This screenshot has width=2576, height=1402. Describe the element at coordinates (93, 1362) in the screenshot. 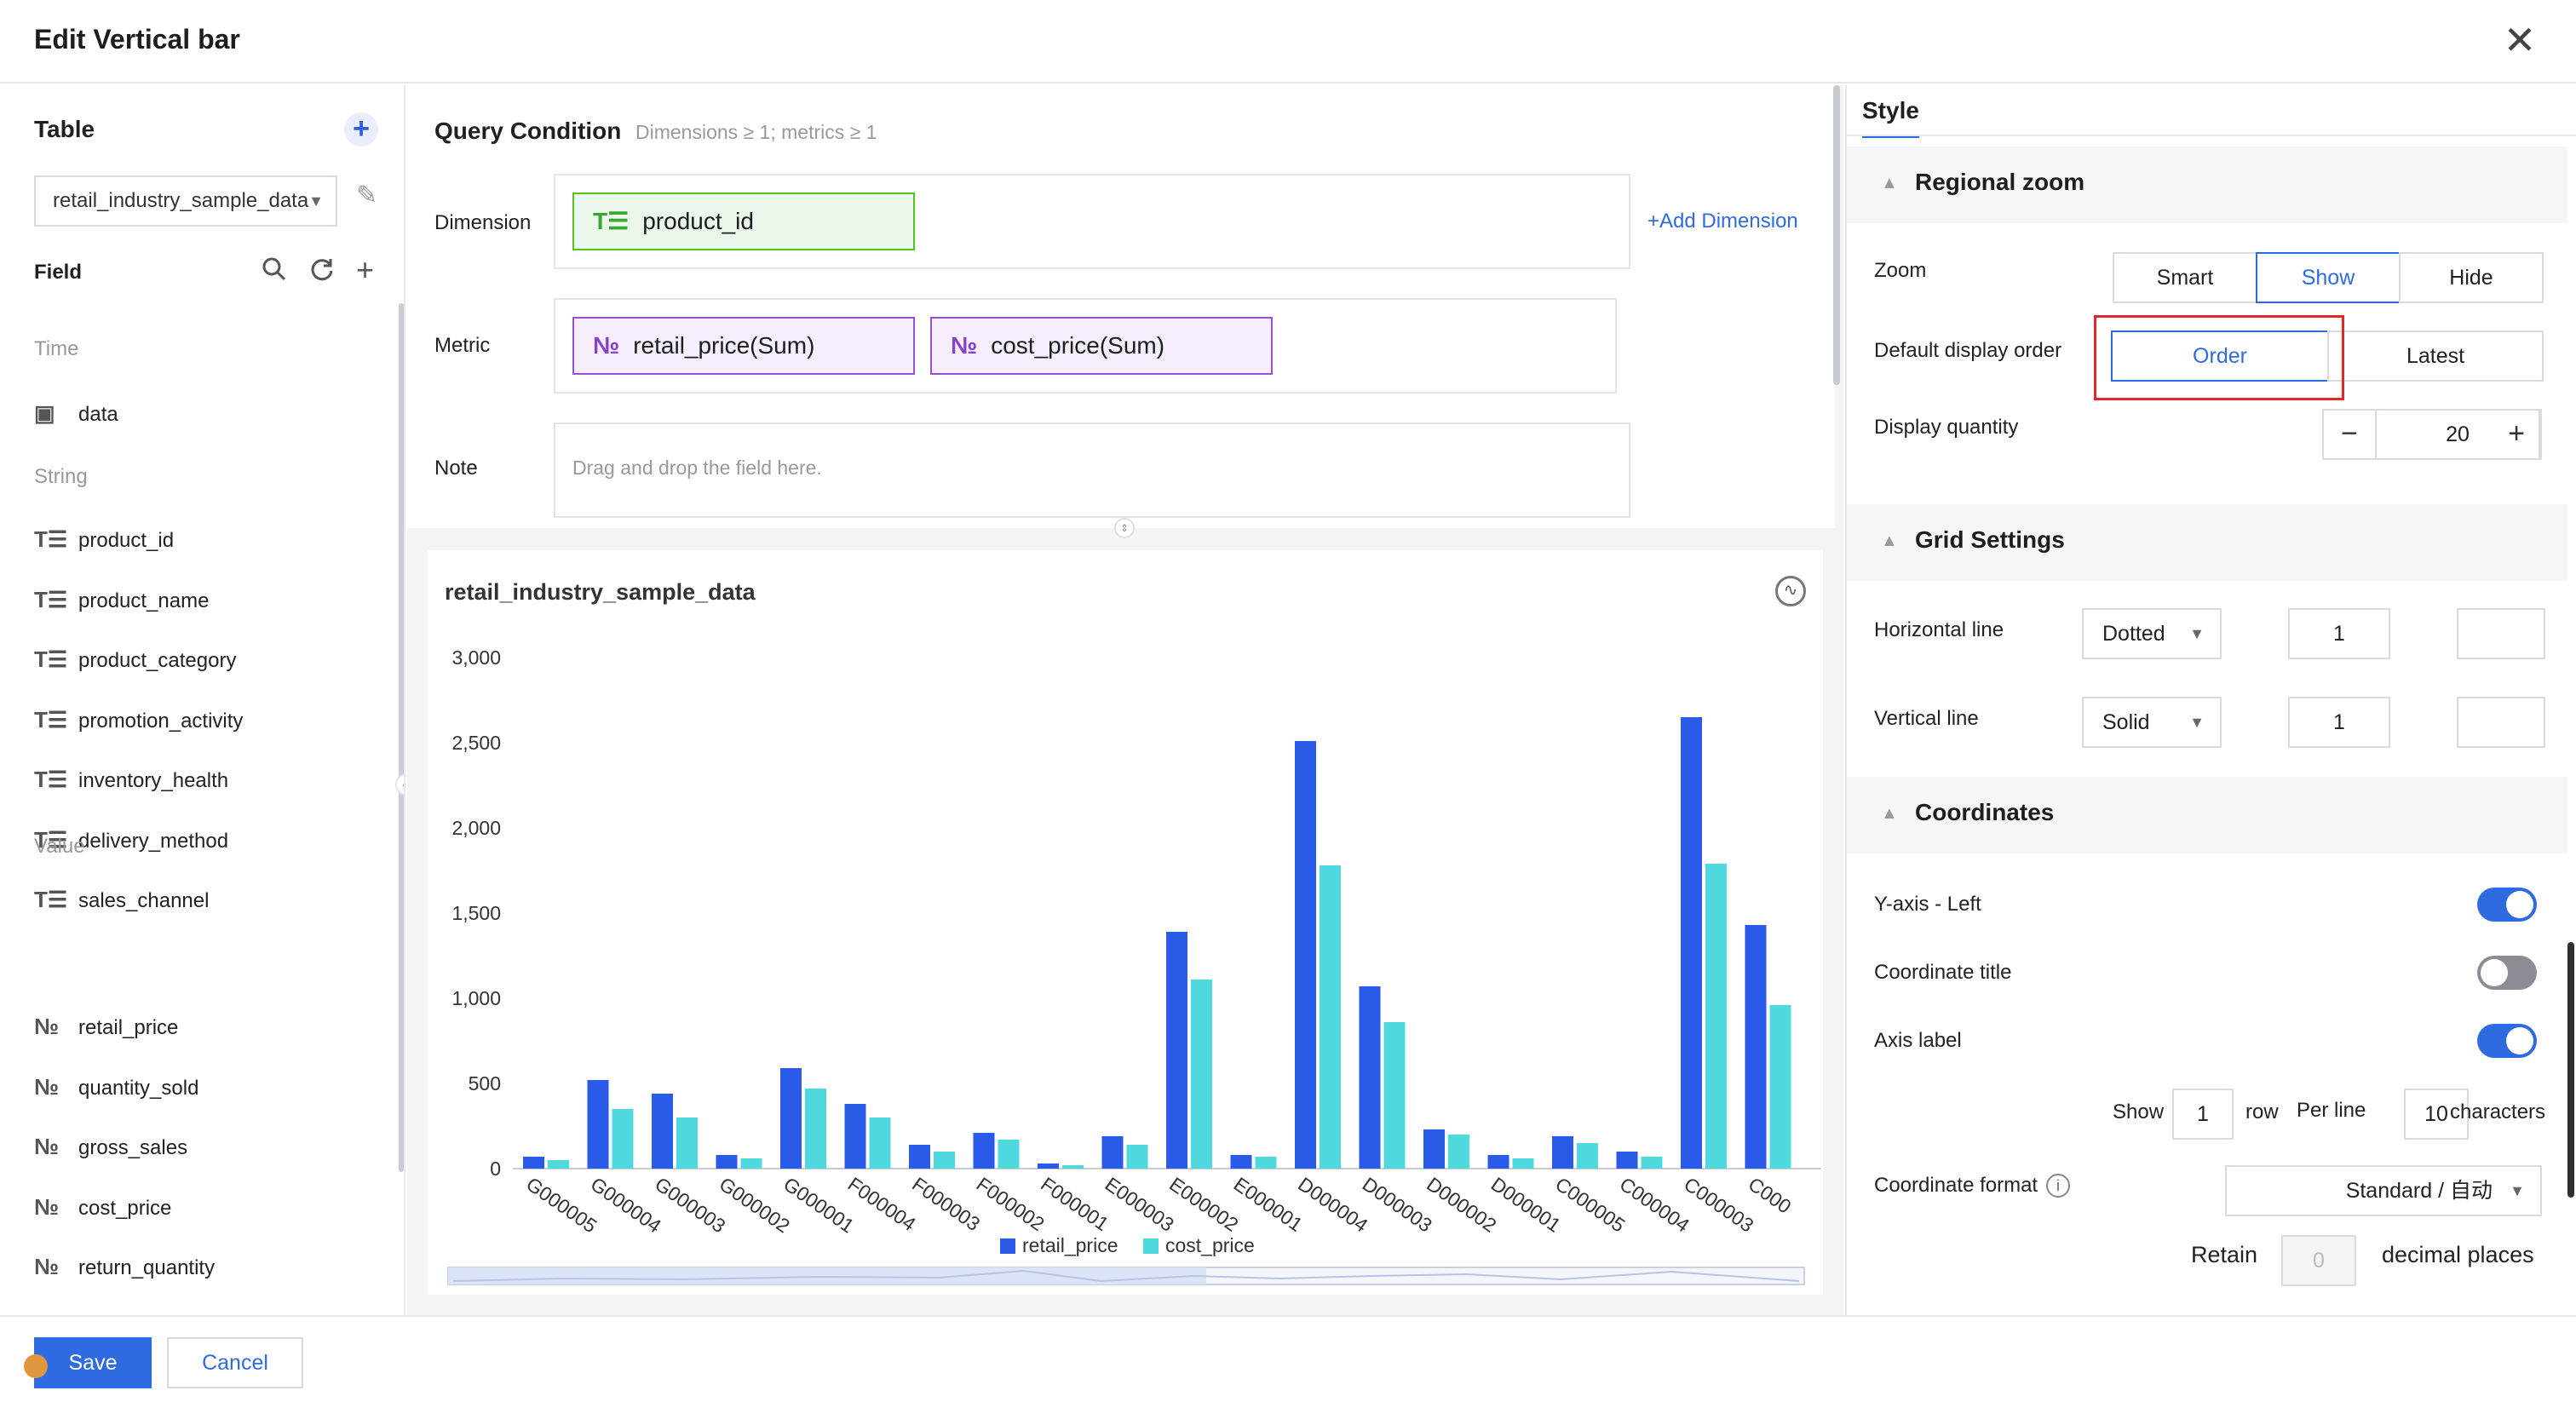

I see `save-button: Save` at that location.